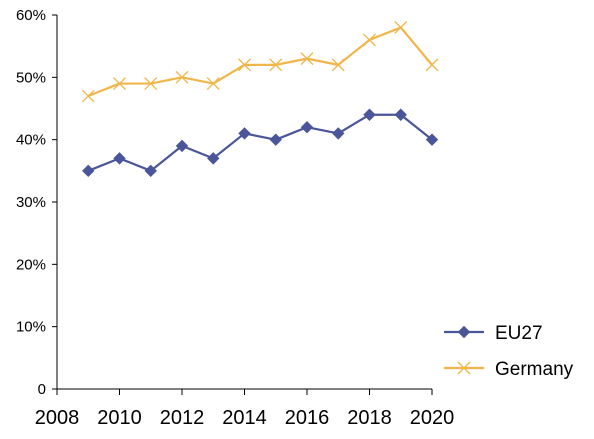 Image resolution: width=594 pixels, height=439 pixels. Describe the element at coordinates (432, 418) in the screenshot. I see `x-tick-label: 2020` at that location.